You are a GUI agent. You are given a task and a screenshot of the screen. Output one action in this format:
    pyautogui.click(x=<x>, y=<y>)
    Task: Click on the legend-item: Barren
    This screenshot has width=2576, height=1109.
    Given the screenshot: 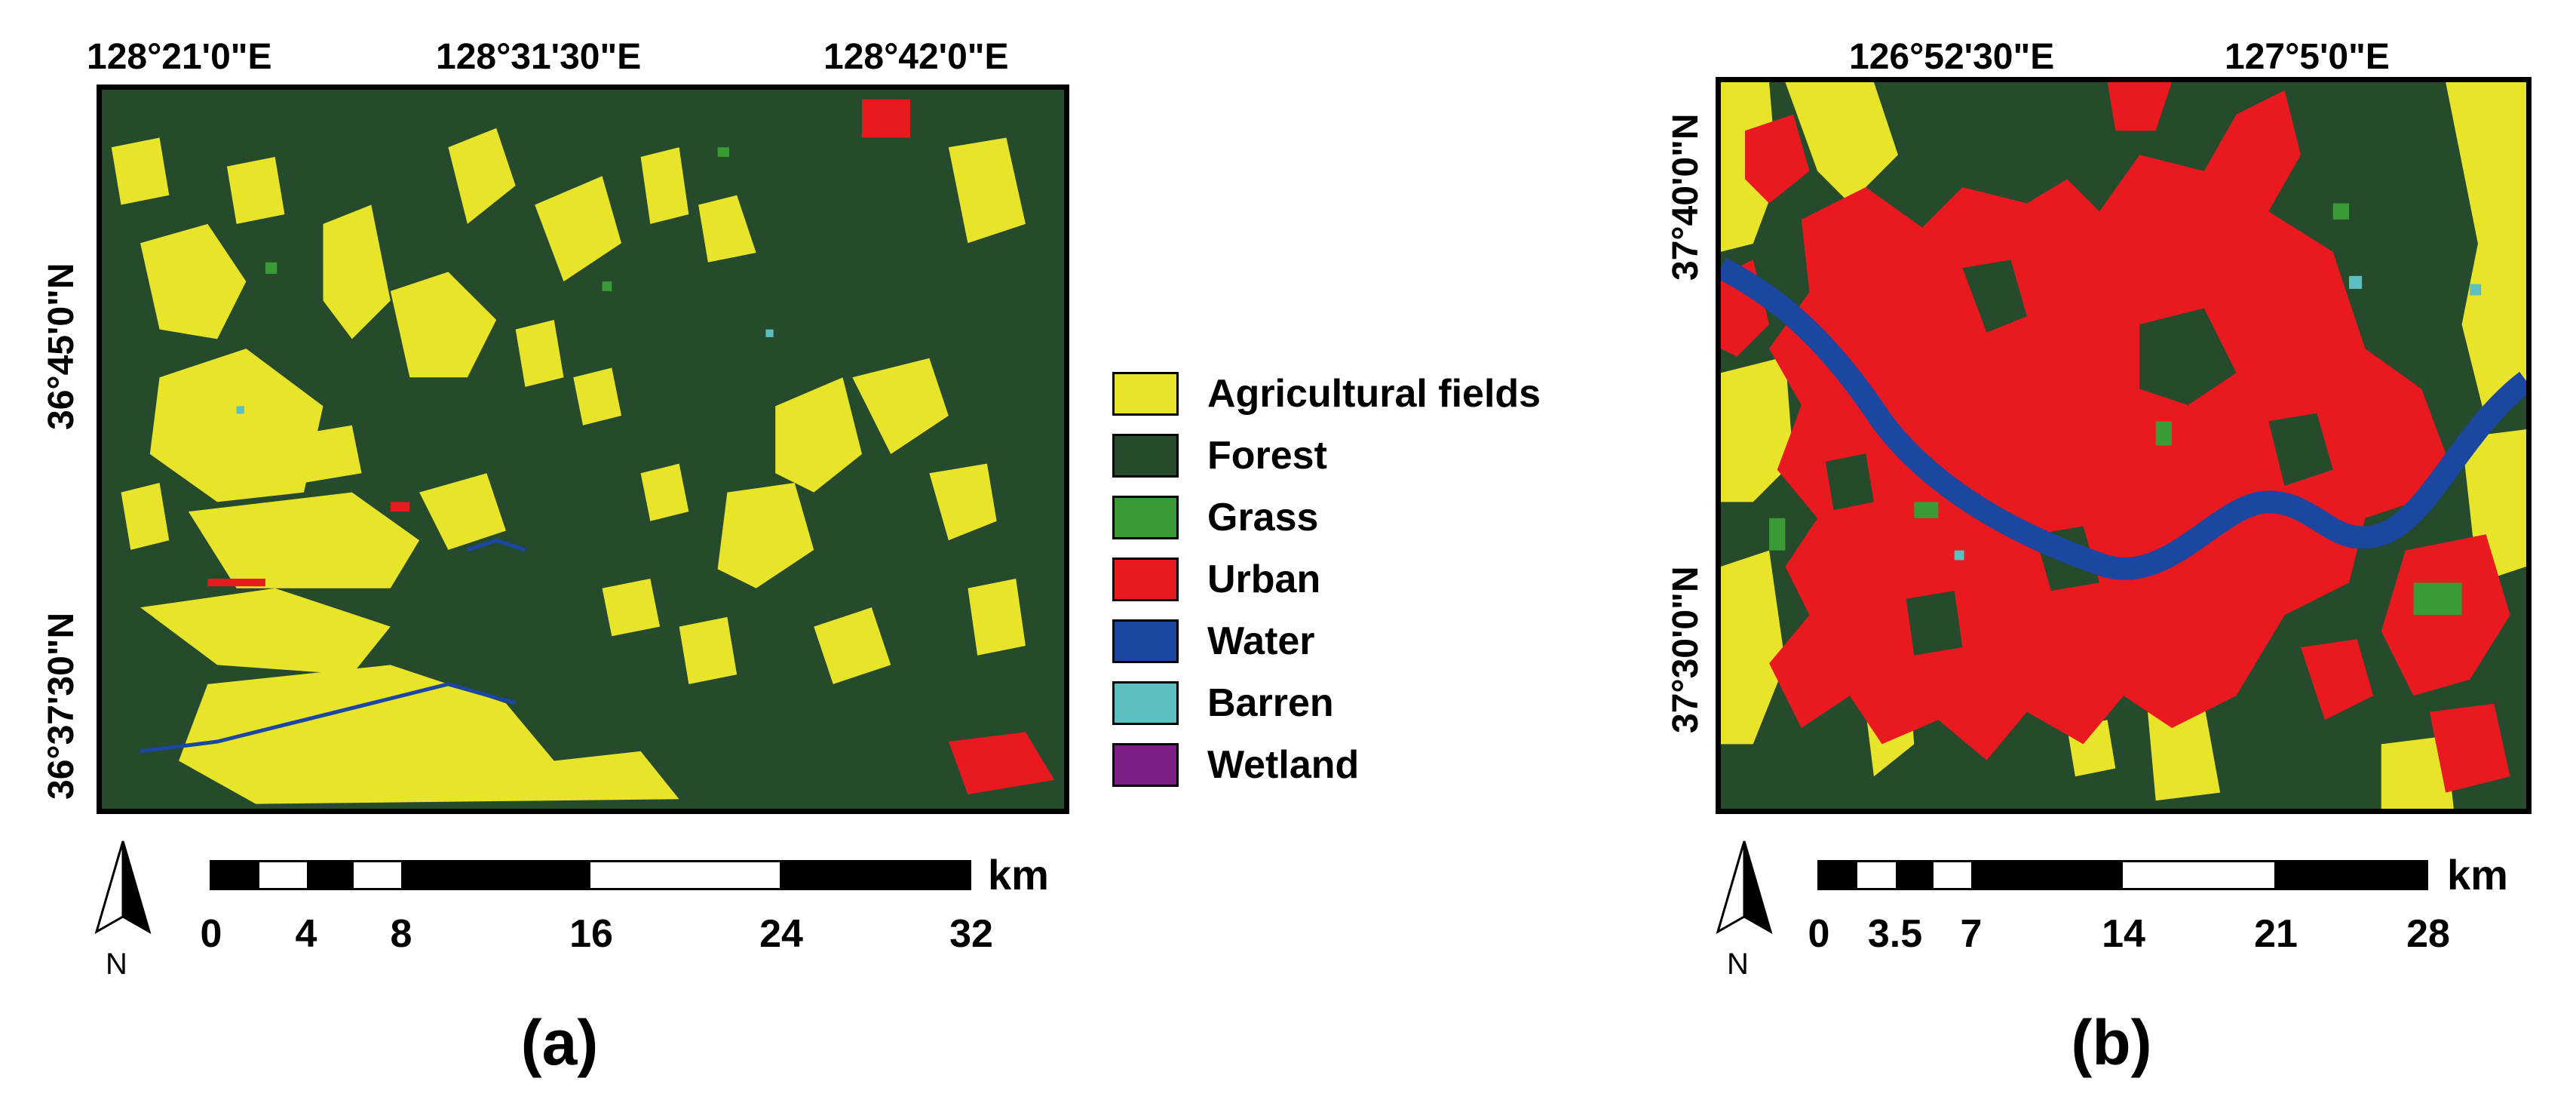 What is the action you would take?
    pyautogui.click(x=1223, y=703)
    